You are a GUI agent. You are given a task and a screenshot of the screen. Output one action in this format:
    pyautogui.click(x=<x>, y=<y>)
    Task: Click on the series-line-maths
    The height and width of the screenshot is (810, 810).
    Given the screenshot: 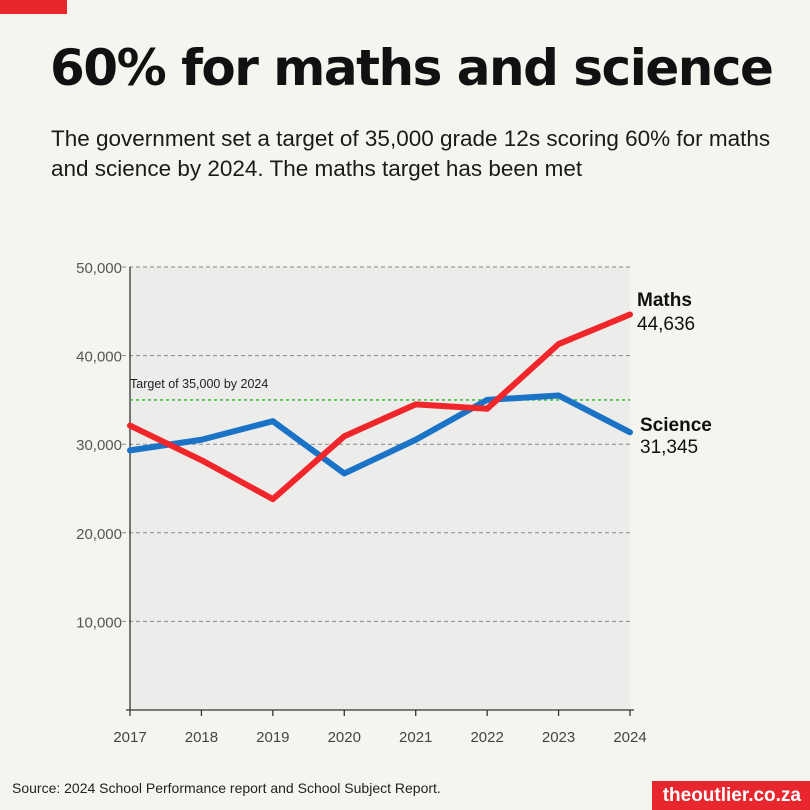 What is the action you would take?
    pyautogui.click(x=380, y=407)
    